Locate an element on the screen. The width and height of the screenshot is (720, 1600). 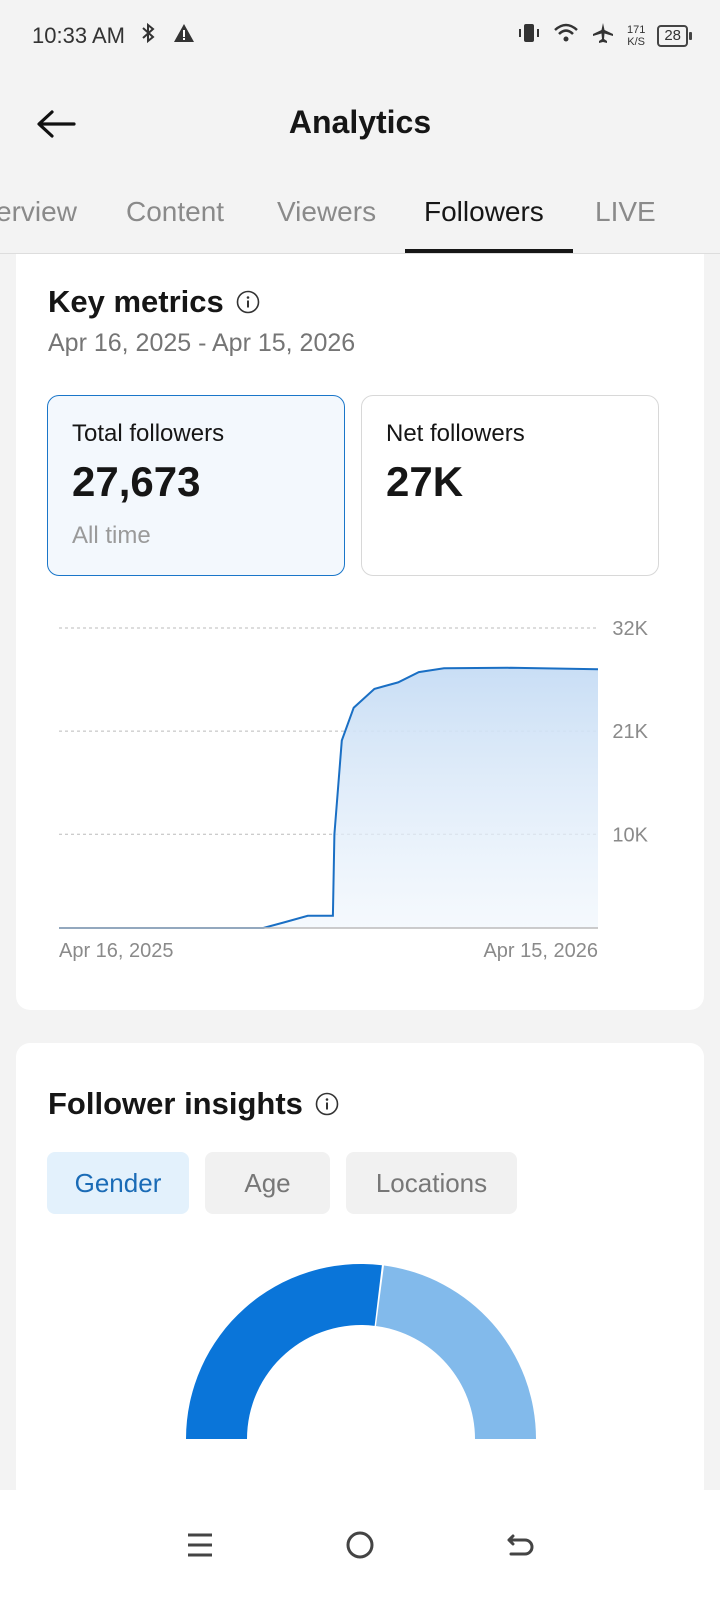
tab-live: LIVE is located at coordinates (625, 211).